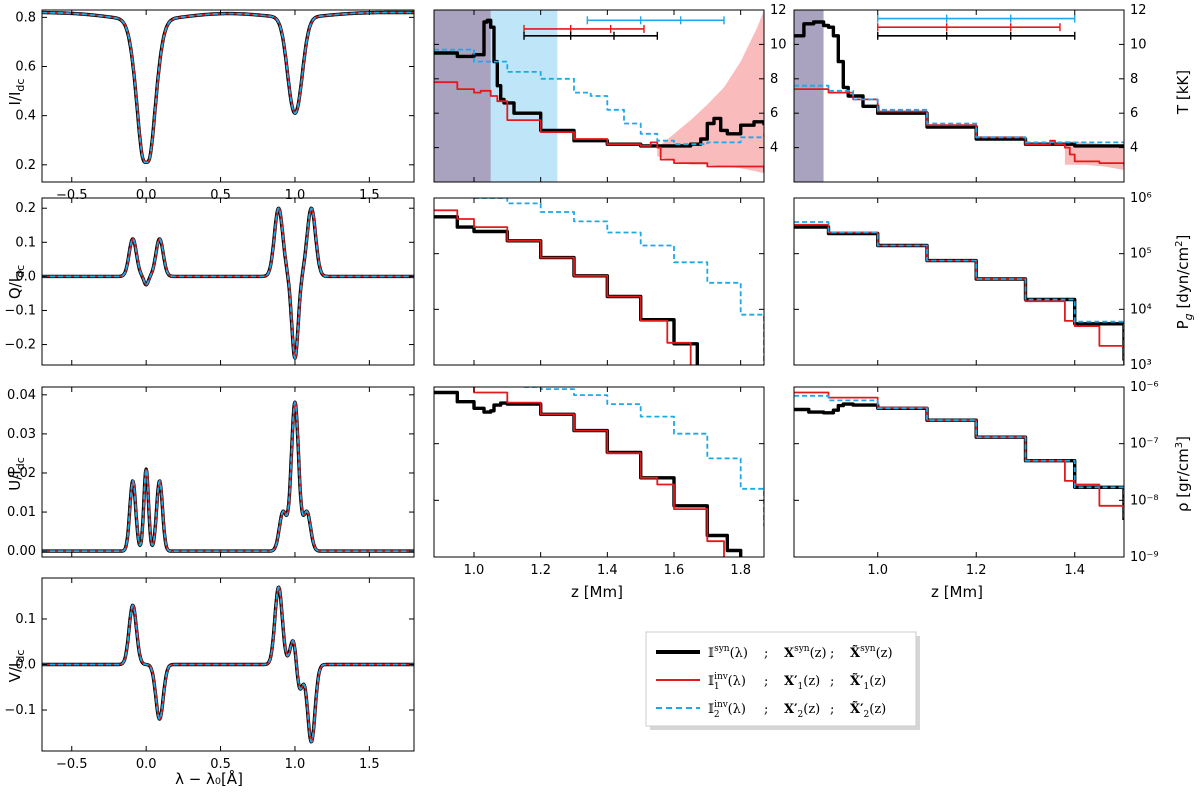 This screenshot has height=797, width=1200. I want to click on y-tick-label: 0.04, so click(21, 395).